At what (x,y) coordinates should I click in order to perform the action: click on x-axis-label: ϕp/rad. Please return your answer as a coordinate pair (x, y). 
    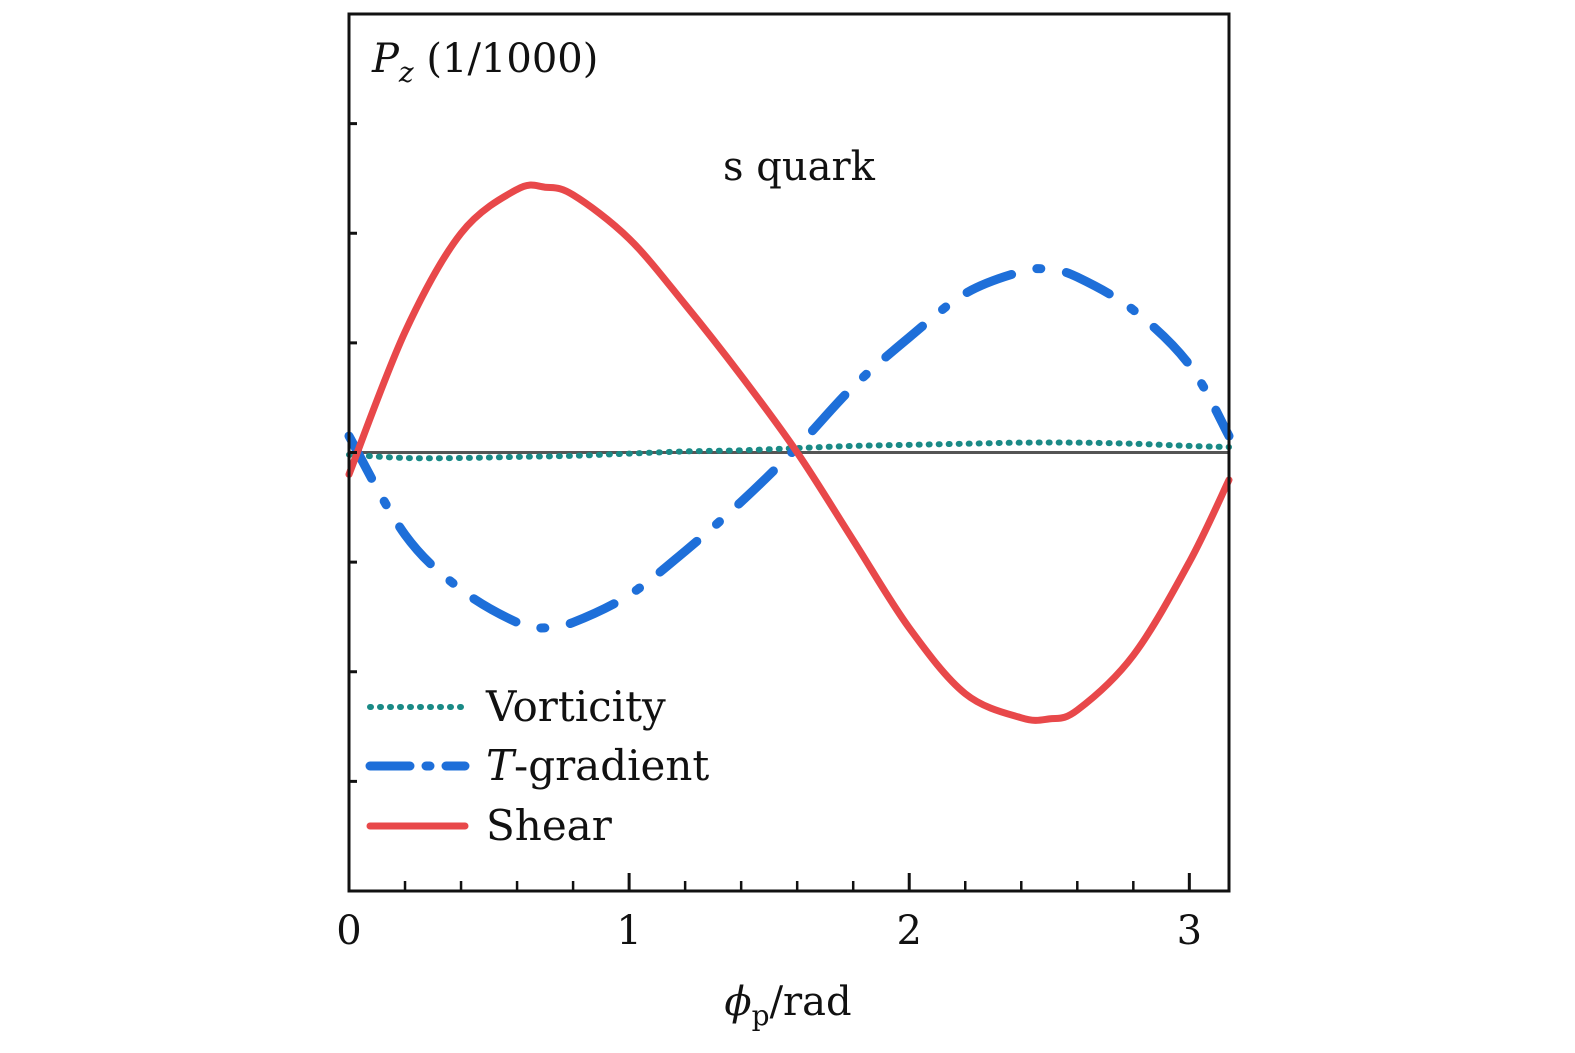
    Looking at the image, I should click on (787, 1005).